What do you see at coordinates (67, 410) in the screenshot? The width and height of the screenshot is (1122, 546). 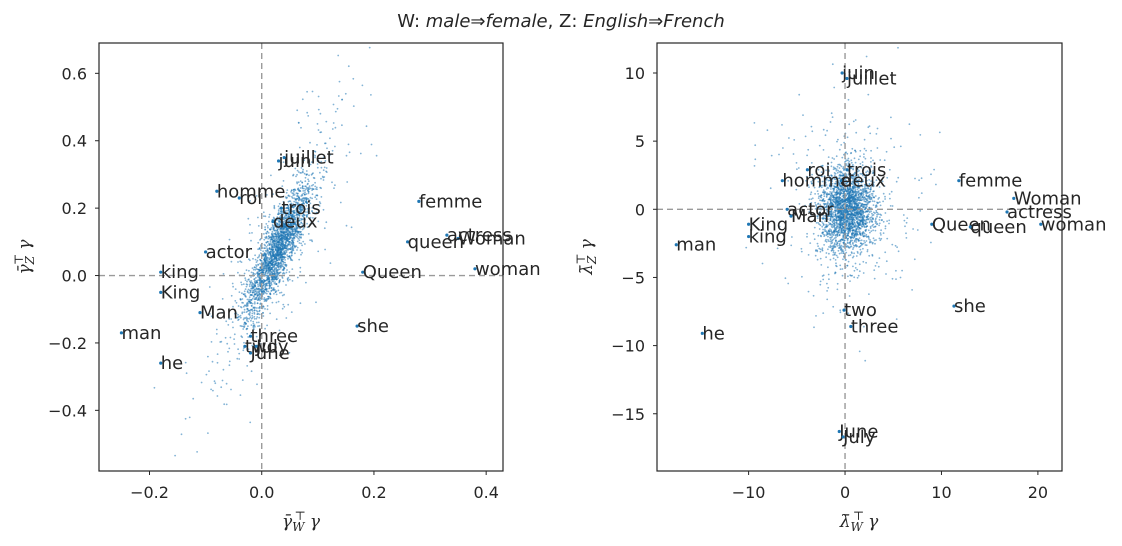 I see `left-y-tick-label: −0.4` at bounding box center [67, 410].